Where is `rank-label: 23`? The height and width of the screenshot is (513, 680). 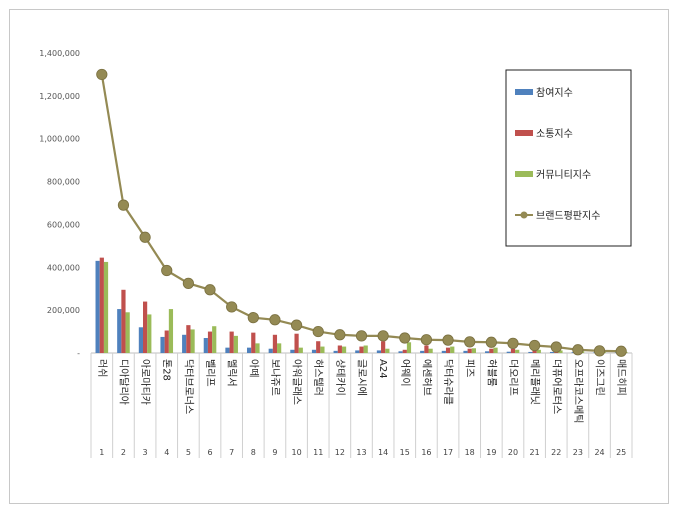 rank-label: 23 is located at coordinates (578, 452).